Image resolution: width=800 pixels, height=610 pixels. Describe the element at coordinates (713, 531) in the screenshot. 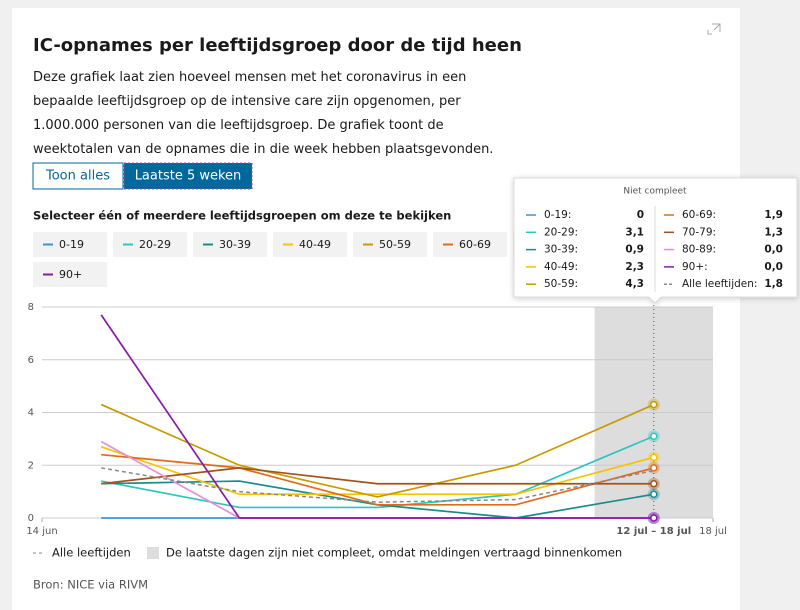

I see `x-tick-label: 18 jul` at that location.